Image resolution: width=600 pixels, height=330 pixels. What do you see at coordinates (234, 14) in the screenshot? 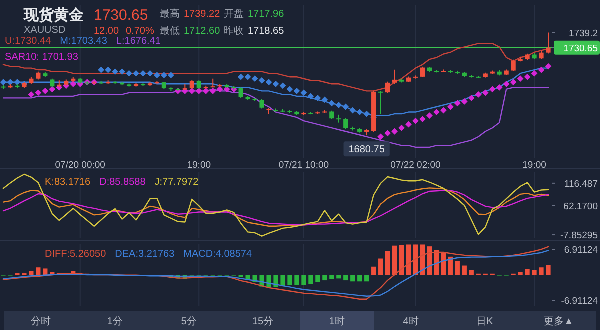
I see `annotation: 开盘` at bounding box center [234, 14].